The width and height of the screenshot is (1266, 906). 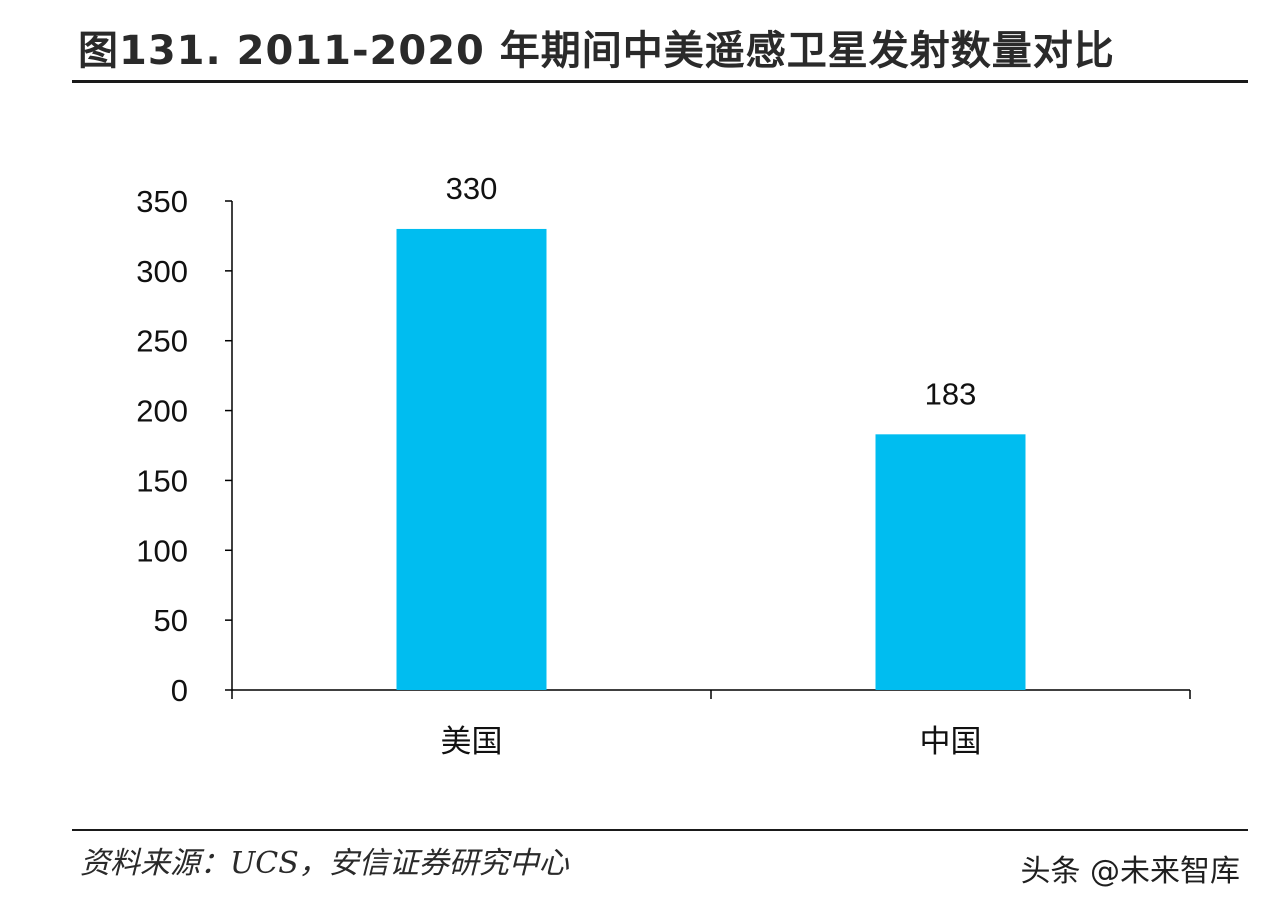 I want to click on data-label: 330, so click(x=472, y=188).